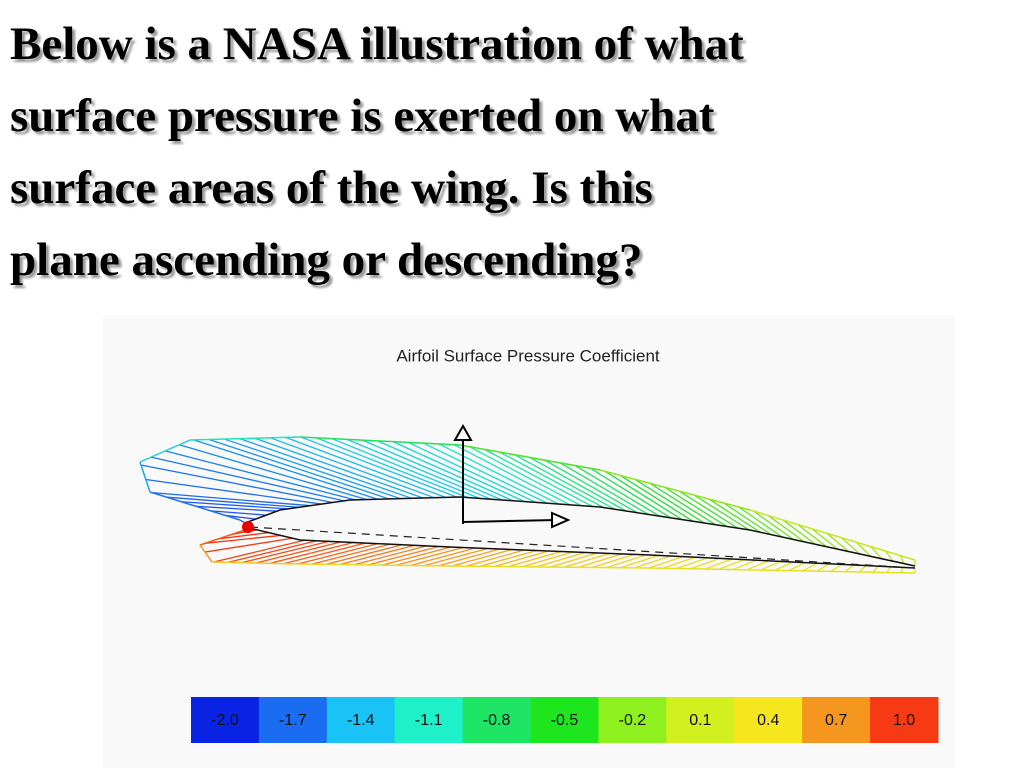  Describe the element at coordinates (565, 720) in the screenshot. I see `legend-label: -0.5` at that location.